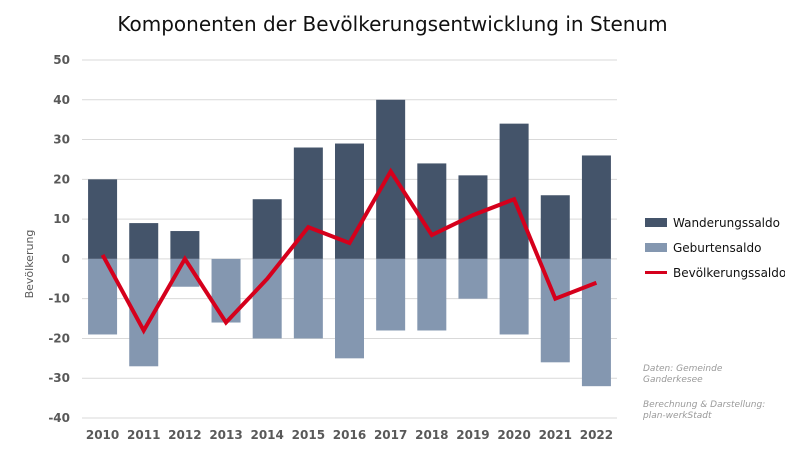  I want to click on y-tick-label: -40, so click(59, 418).